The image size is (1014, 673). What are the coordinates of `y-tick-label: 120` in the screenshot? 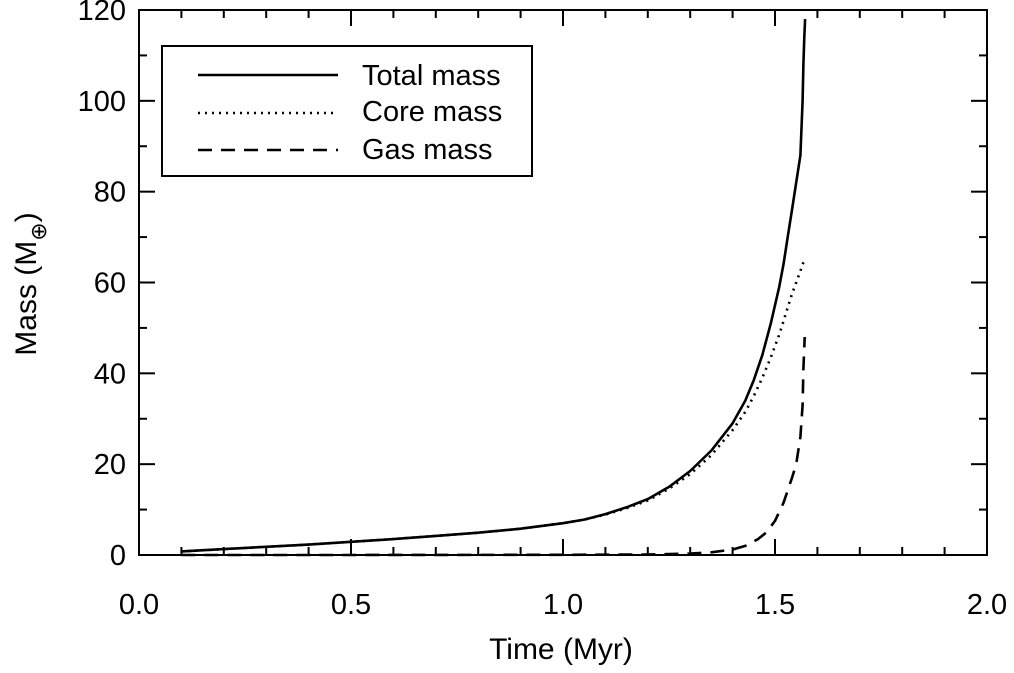 It's located at (102, 13).